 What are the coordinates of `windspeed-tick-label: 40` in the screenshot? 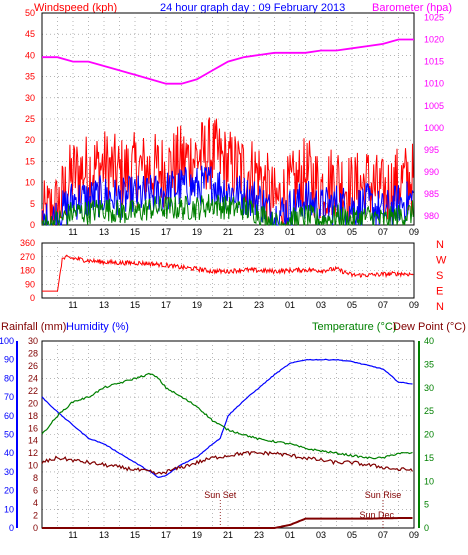 It's located at (30, 55).